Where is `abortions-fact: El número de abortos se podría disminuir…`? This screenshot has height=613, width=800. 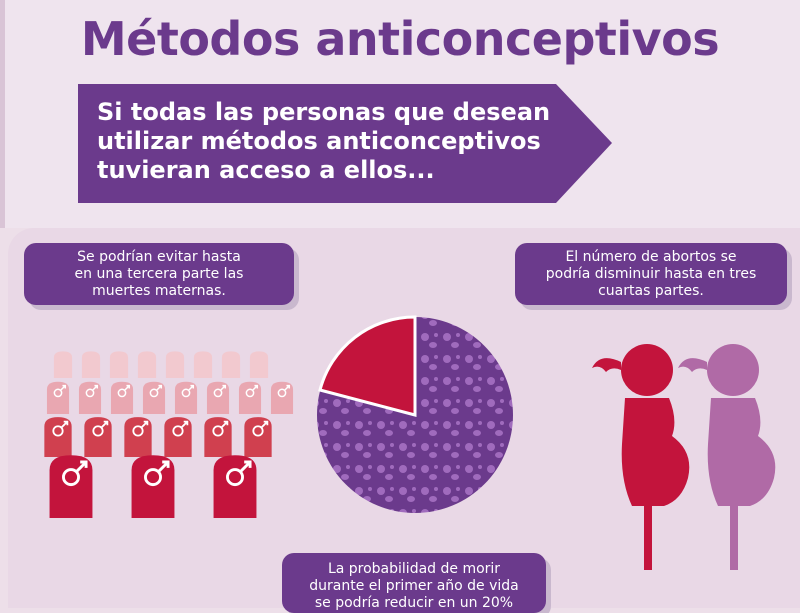
abortions-fact: El número de abortos se podría disminuir… is located at coordinates (651, 274).